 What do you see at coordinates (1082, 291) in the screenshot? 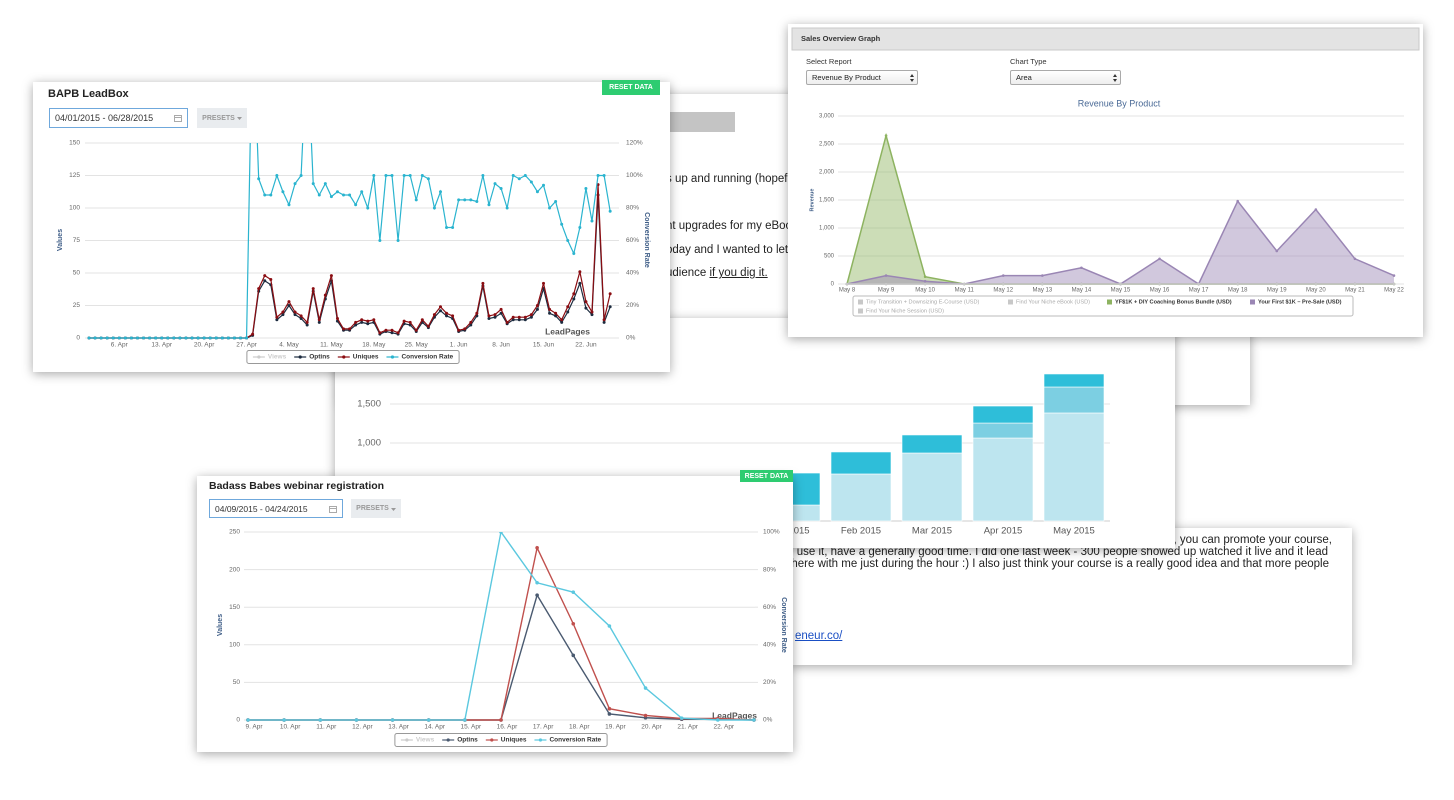
I see `x-tick-label: May 14` at bounding box center [1082, 291].